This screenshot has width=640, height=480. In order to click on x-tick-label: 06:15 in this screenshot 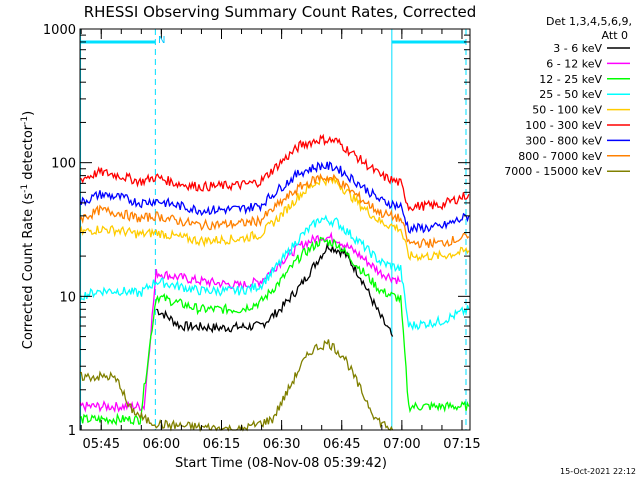, I will do `click(221, 444)`.